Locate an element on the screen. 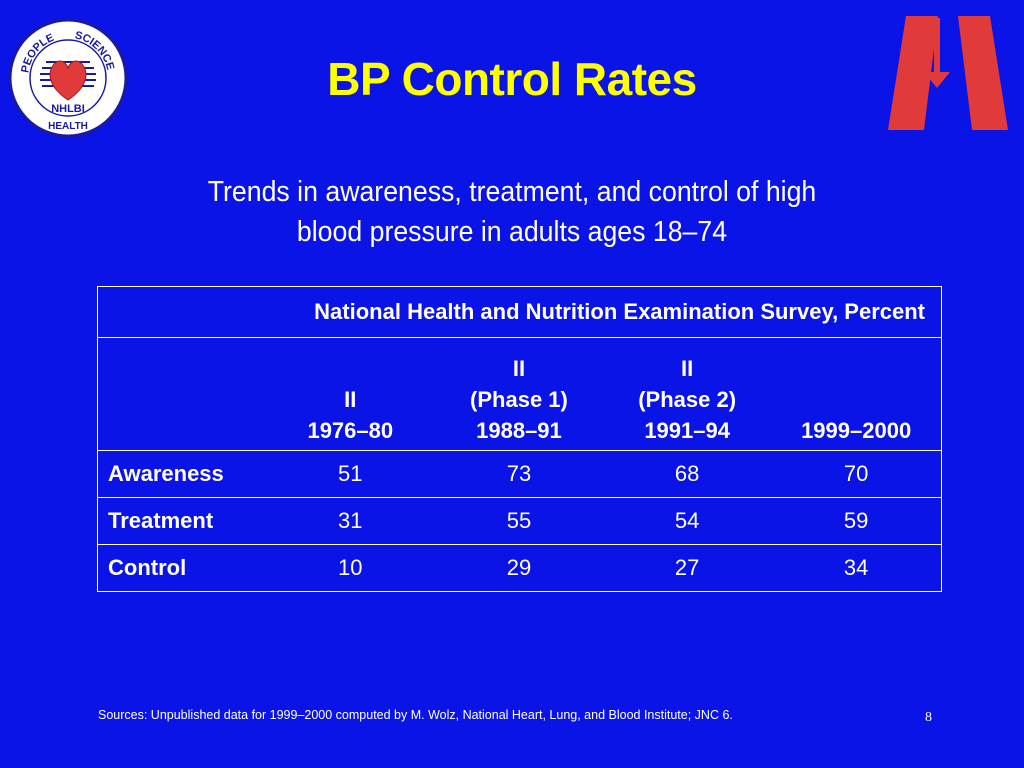 This screenshot has height=768, width=1024. table-row: Awareness 51 73 68 70 is located at coordinates (519, 474).